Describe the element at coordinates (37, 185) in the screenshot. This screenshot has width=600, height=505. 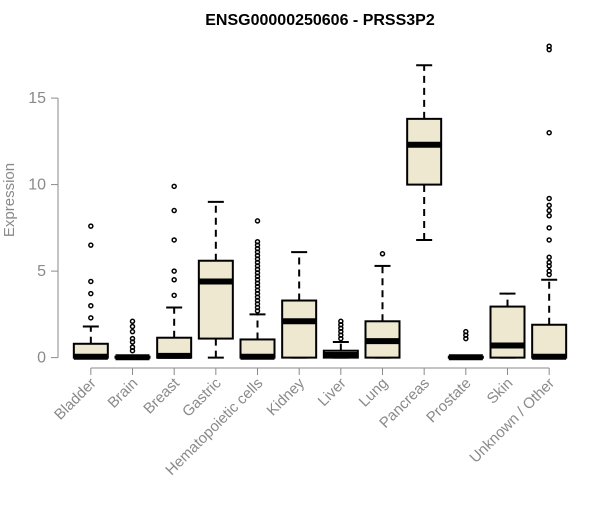
I see `y-tick-label-10: 10` at that location.